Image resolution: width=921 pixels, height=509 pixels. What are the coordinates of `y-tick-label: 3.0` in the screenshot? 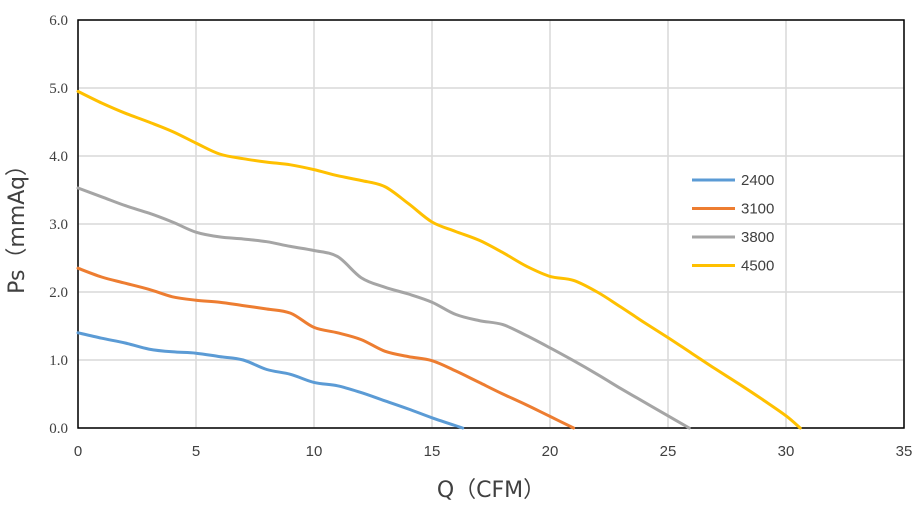 It's located at (58, 225).